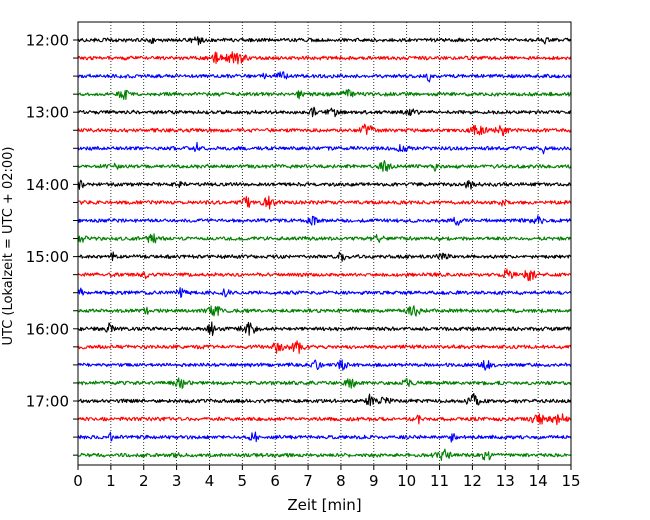  Describe the element at coordinates (324, 505) in the screenshot. I see `x-axis-label: Zeit [min]` at that location.